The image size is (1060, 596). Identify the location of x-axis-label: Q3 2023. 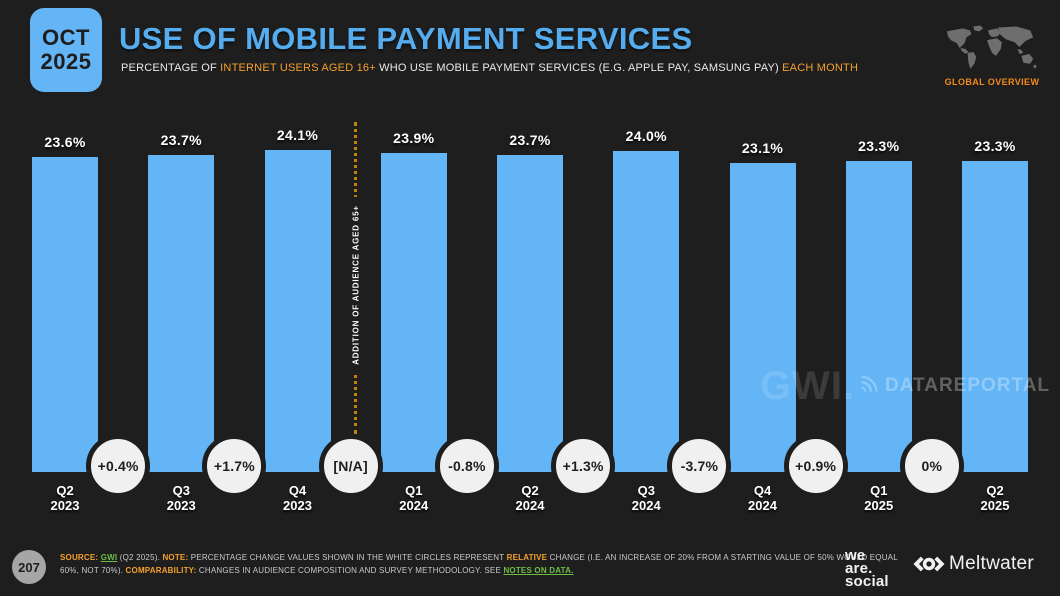
(181, 498).